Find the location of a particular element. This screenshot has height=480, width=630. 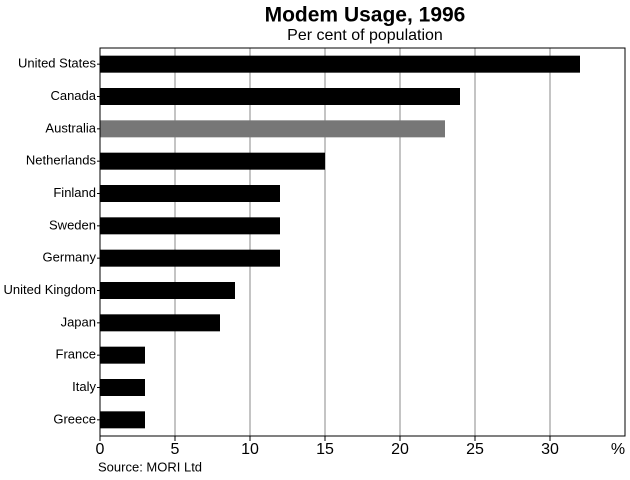

y-tick-label: Greece is located at coordinates (74, 418).